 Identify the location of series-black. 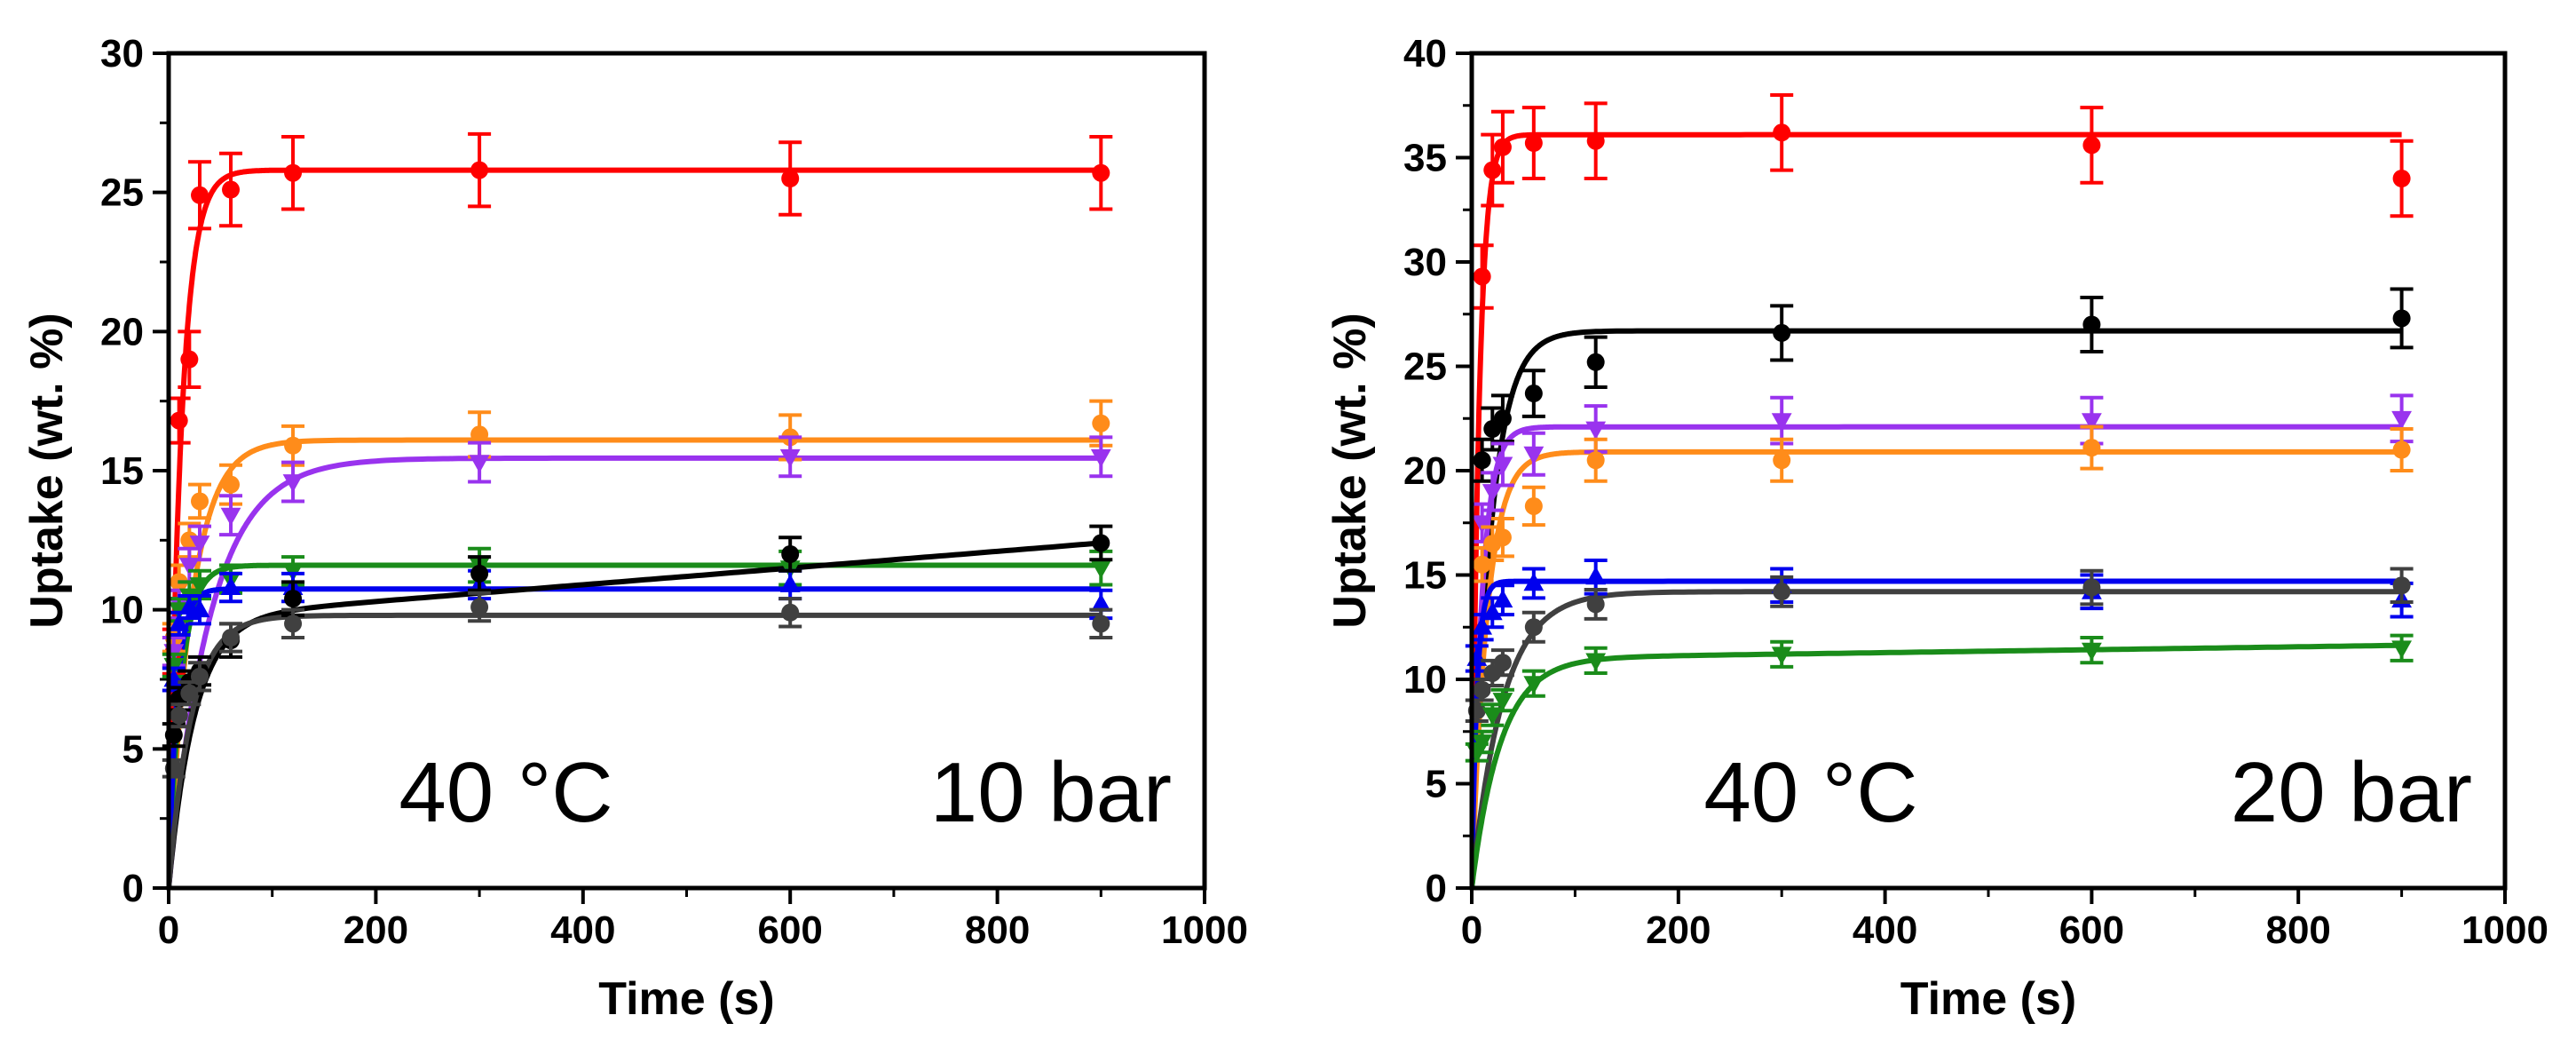
(637, 636).